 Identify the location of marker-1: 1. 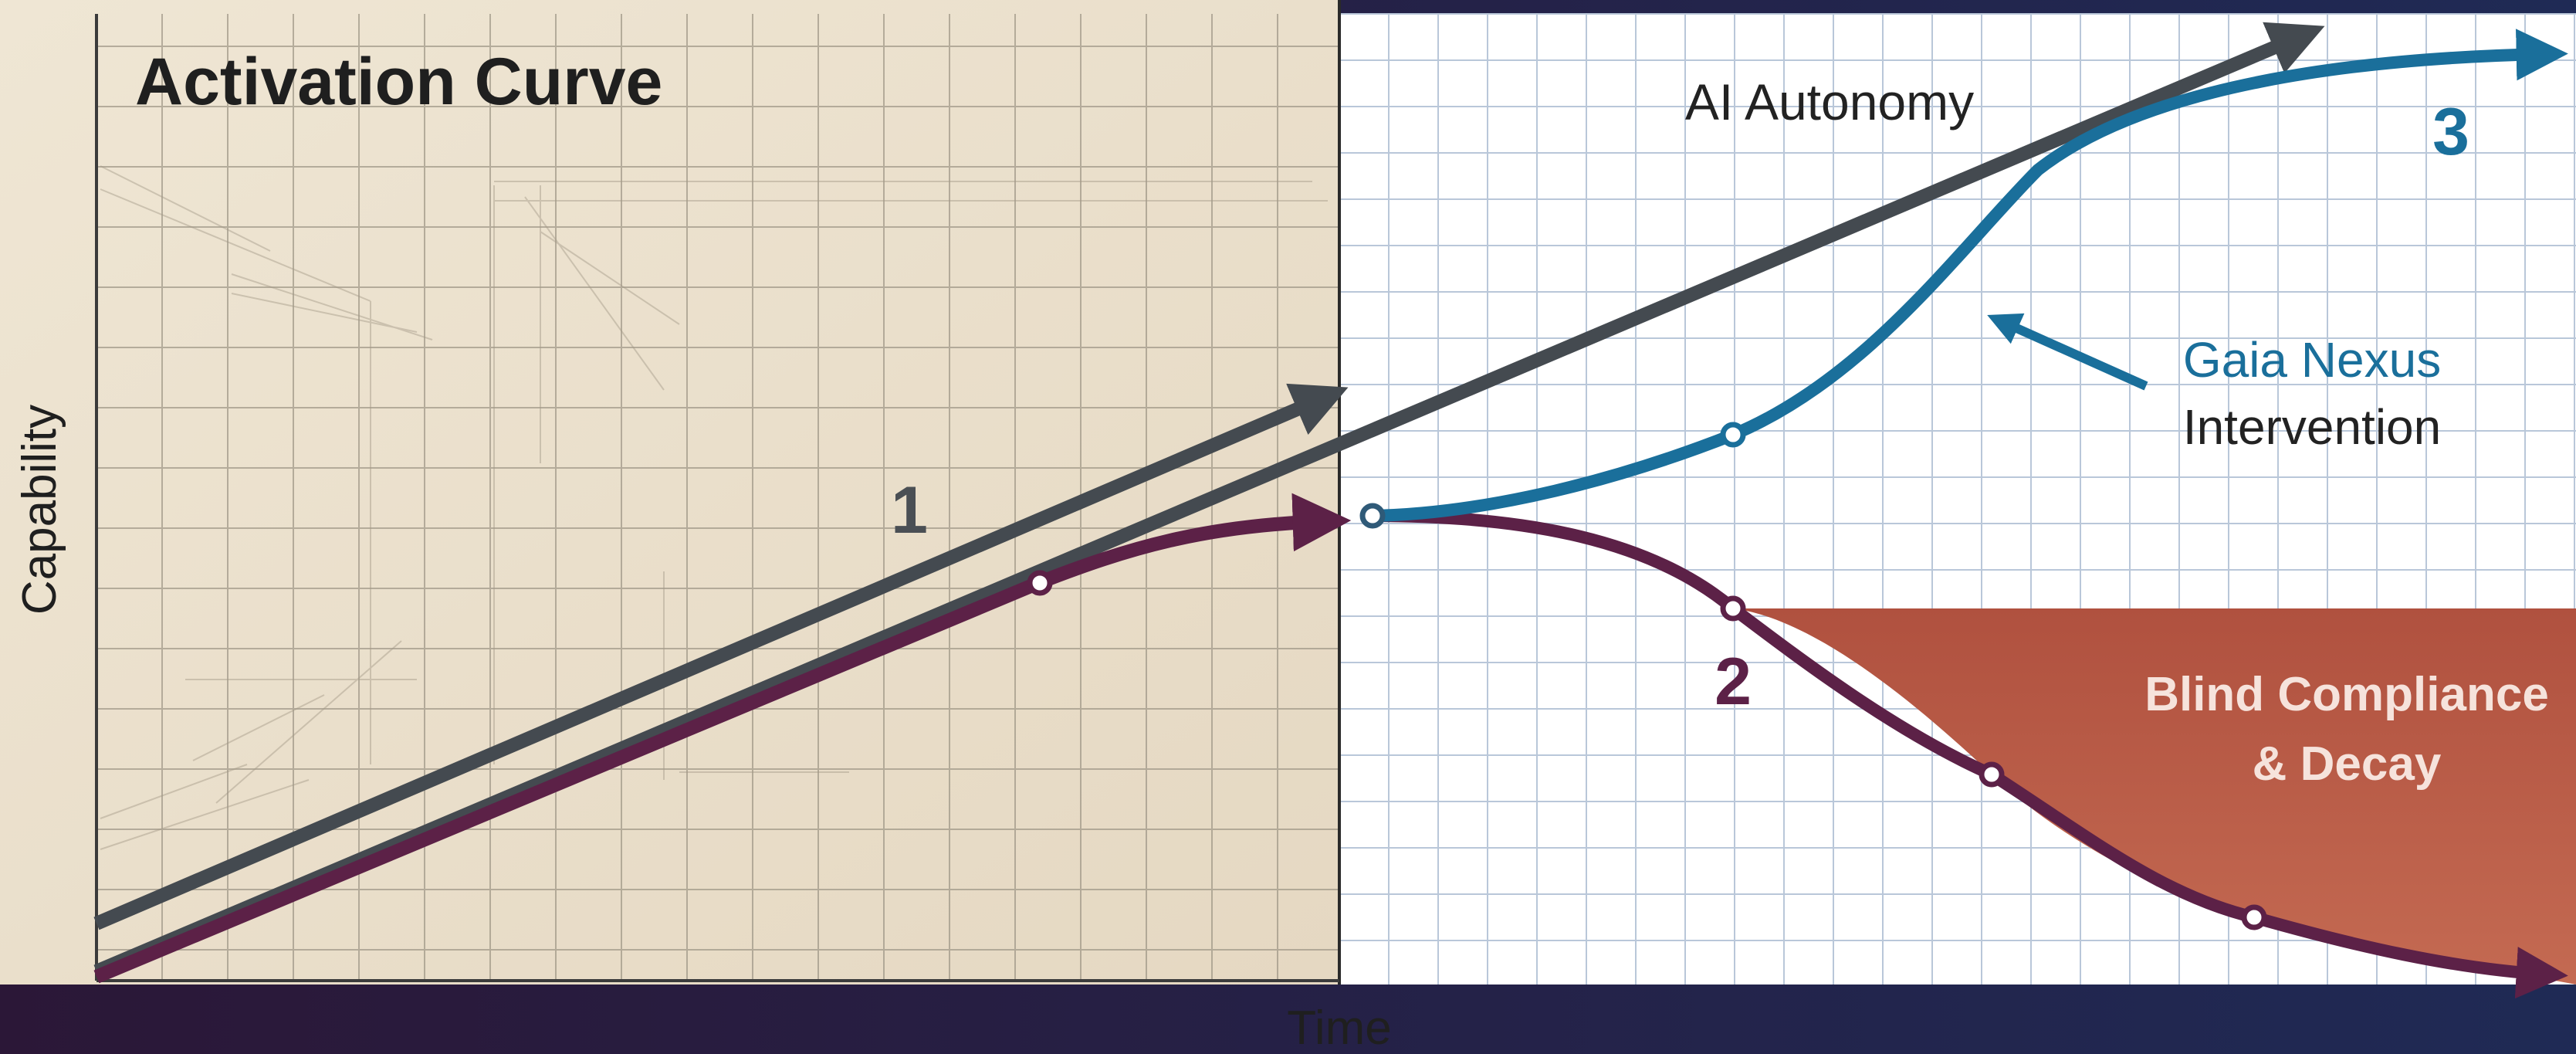
(909, 510).